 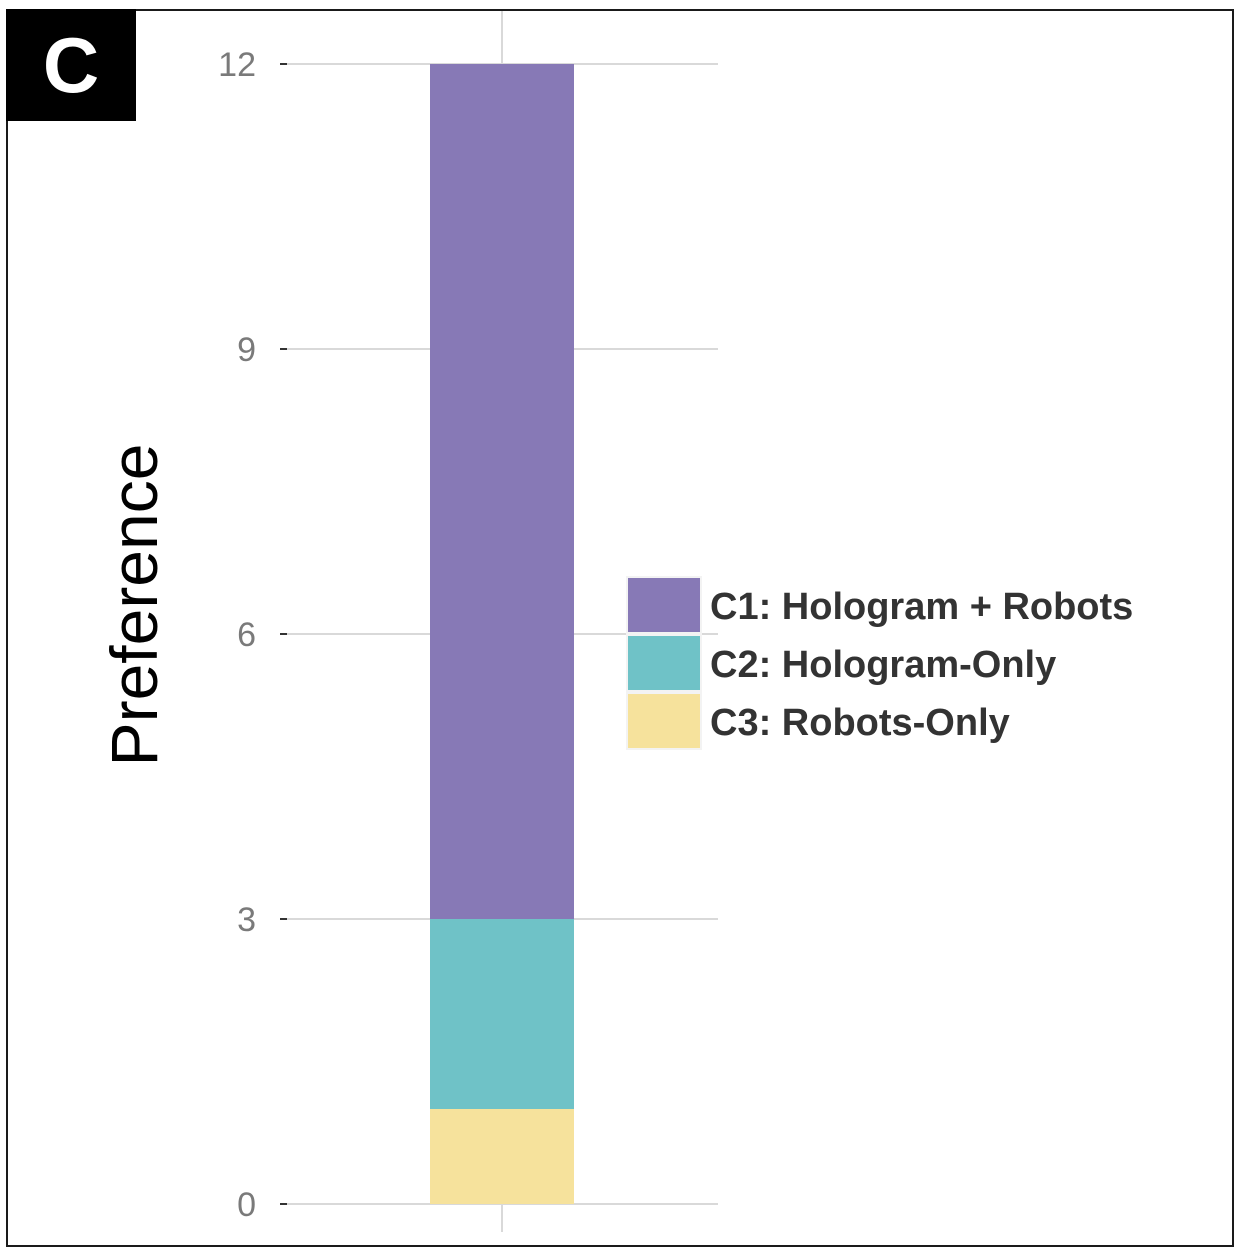 I want to click on legend-entry-label: C1: Hologram + Robots, so click(x=921, y=607).